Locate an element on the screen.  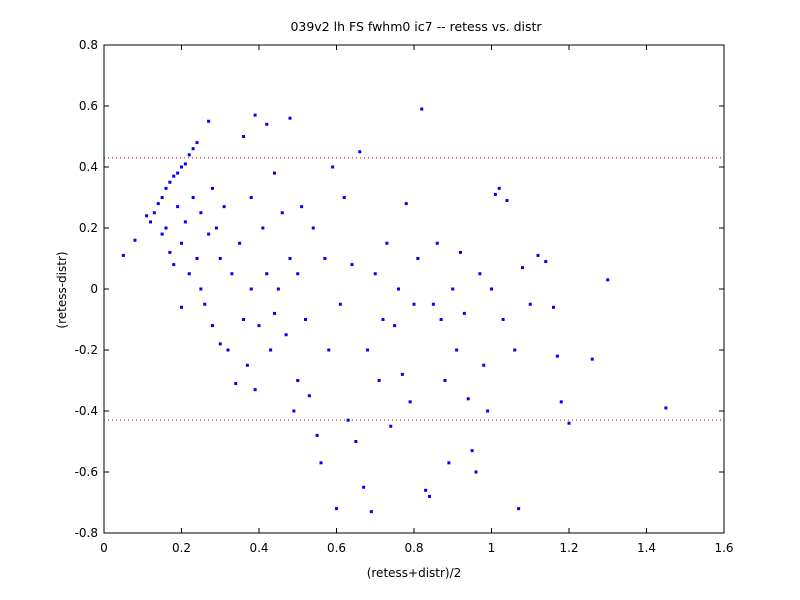
y-tick-label: 0.8 is located at coordinates (88, 45).